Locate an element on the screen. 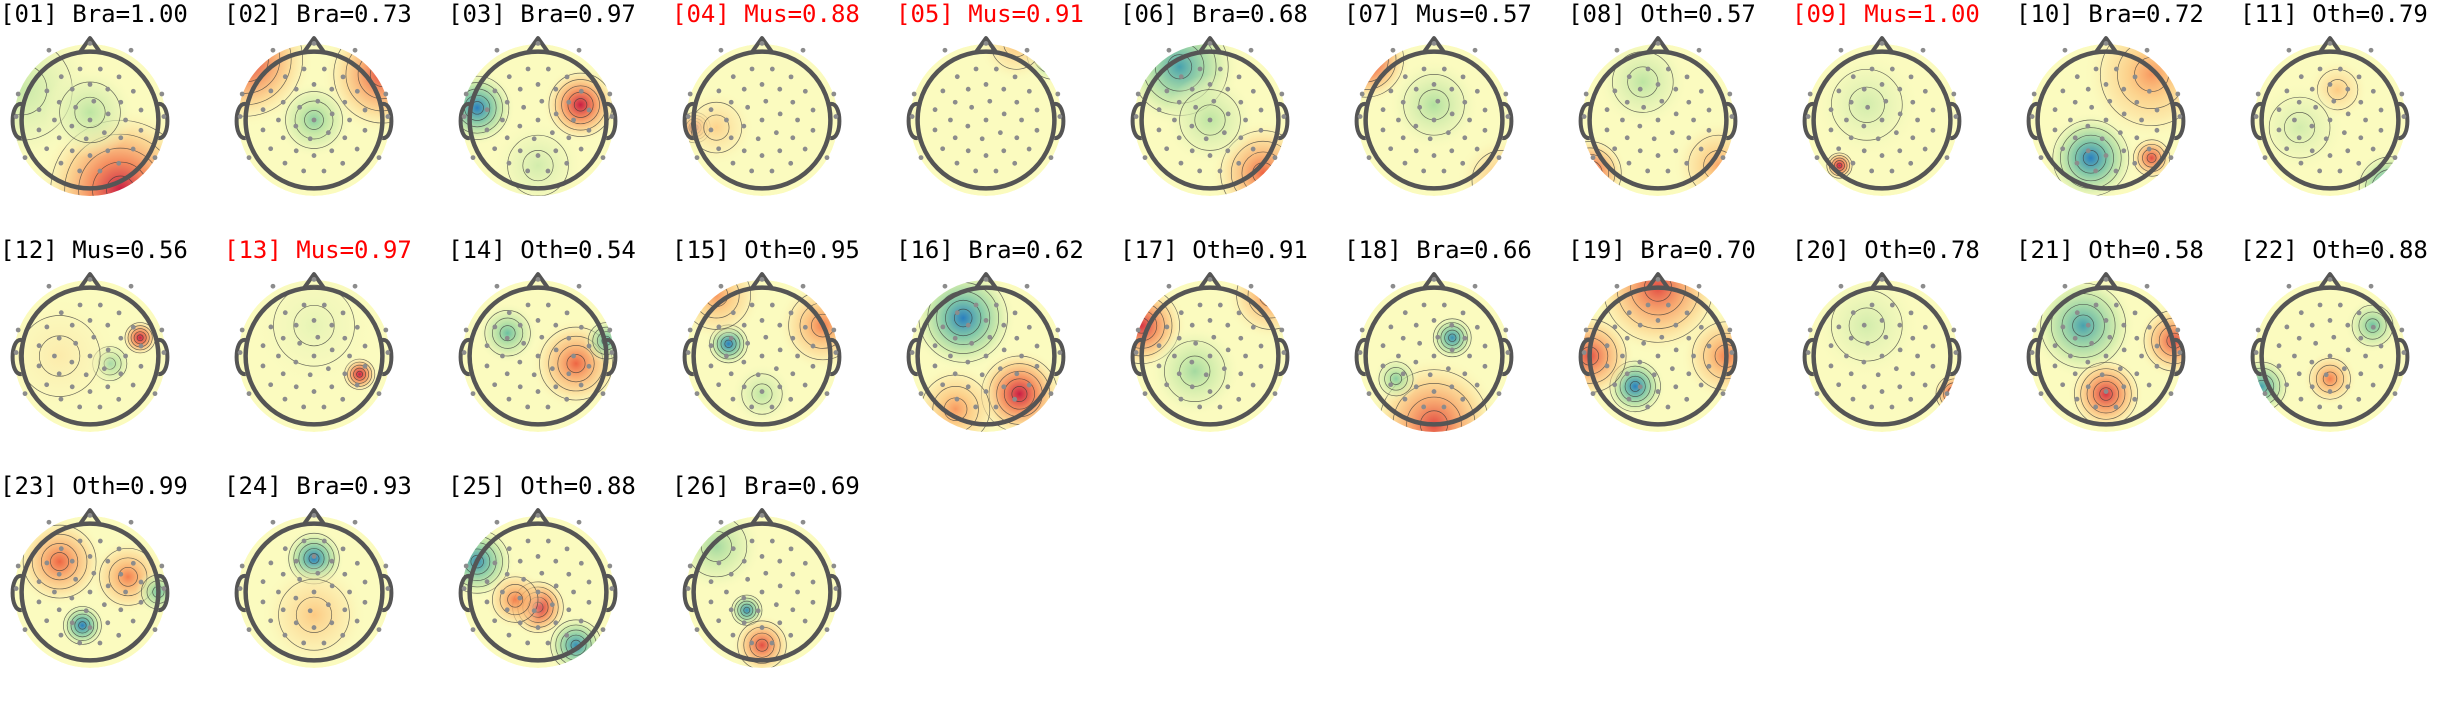  topomap-plot is located at coordinates (2106, 352).